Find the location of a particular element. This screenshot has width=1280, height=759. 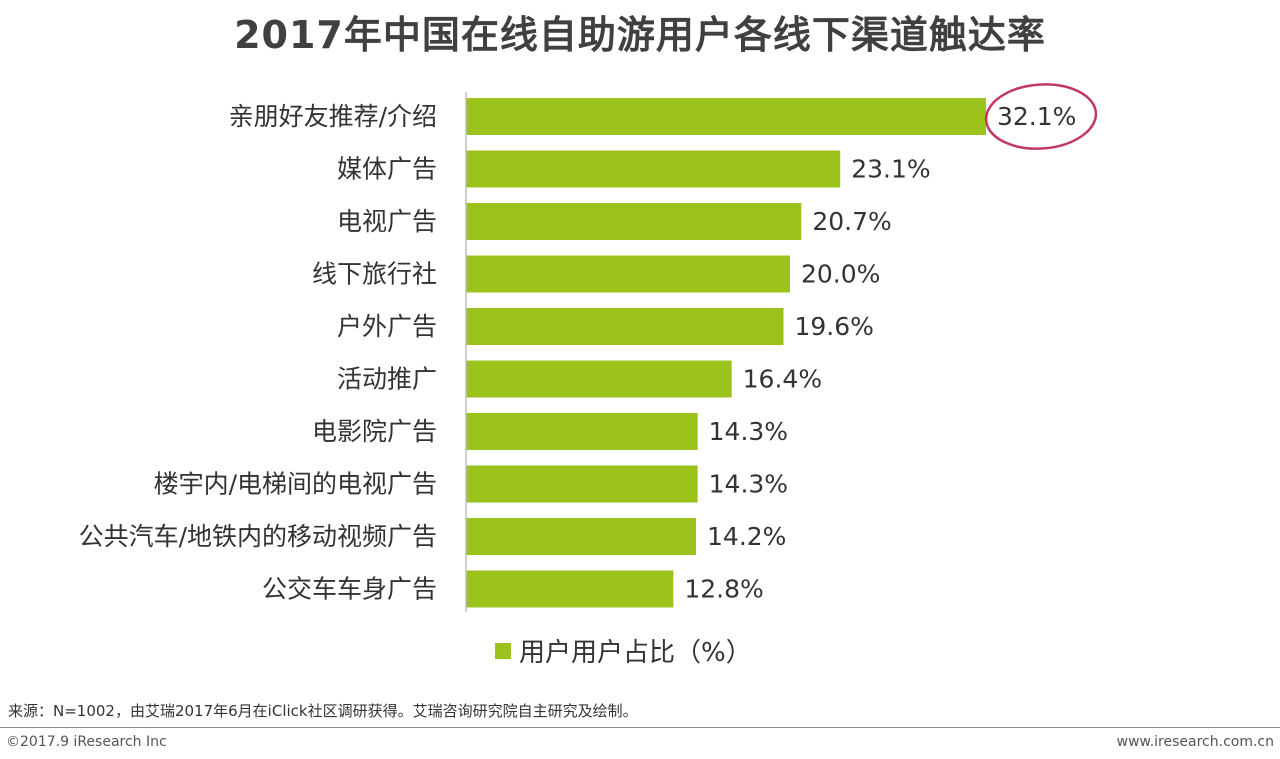

highlight-circle is located at coordinates (1041, 116).